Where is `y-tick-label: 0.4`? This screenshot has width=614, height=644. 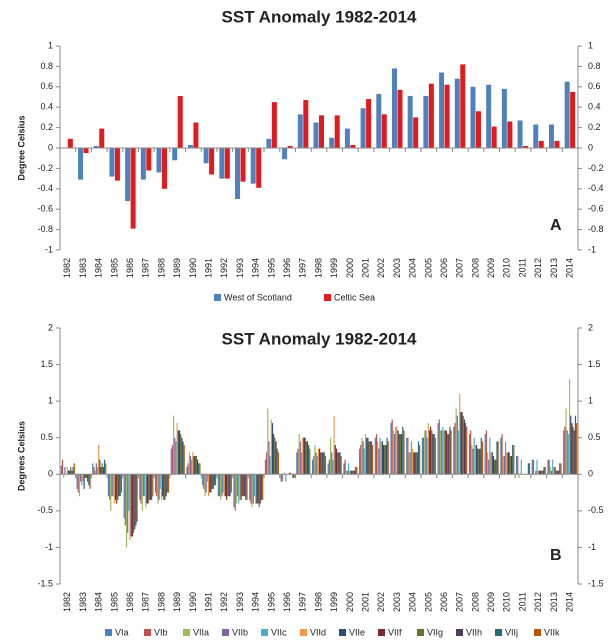
y-tick-label: 0.4 is located at coordinates (46, 107).